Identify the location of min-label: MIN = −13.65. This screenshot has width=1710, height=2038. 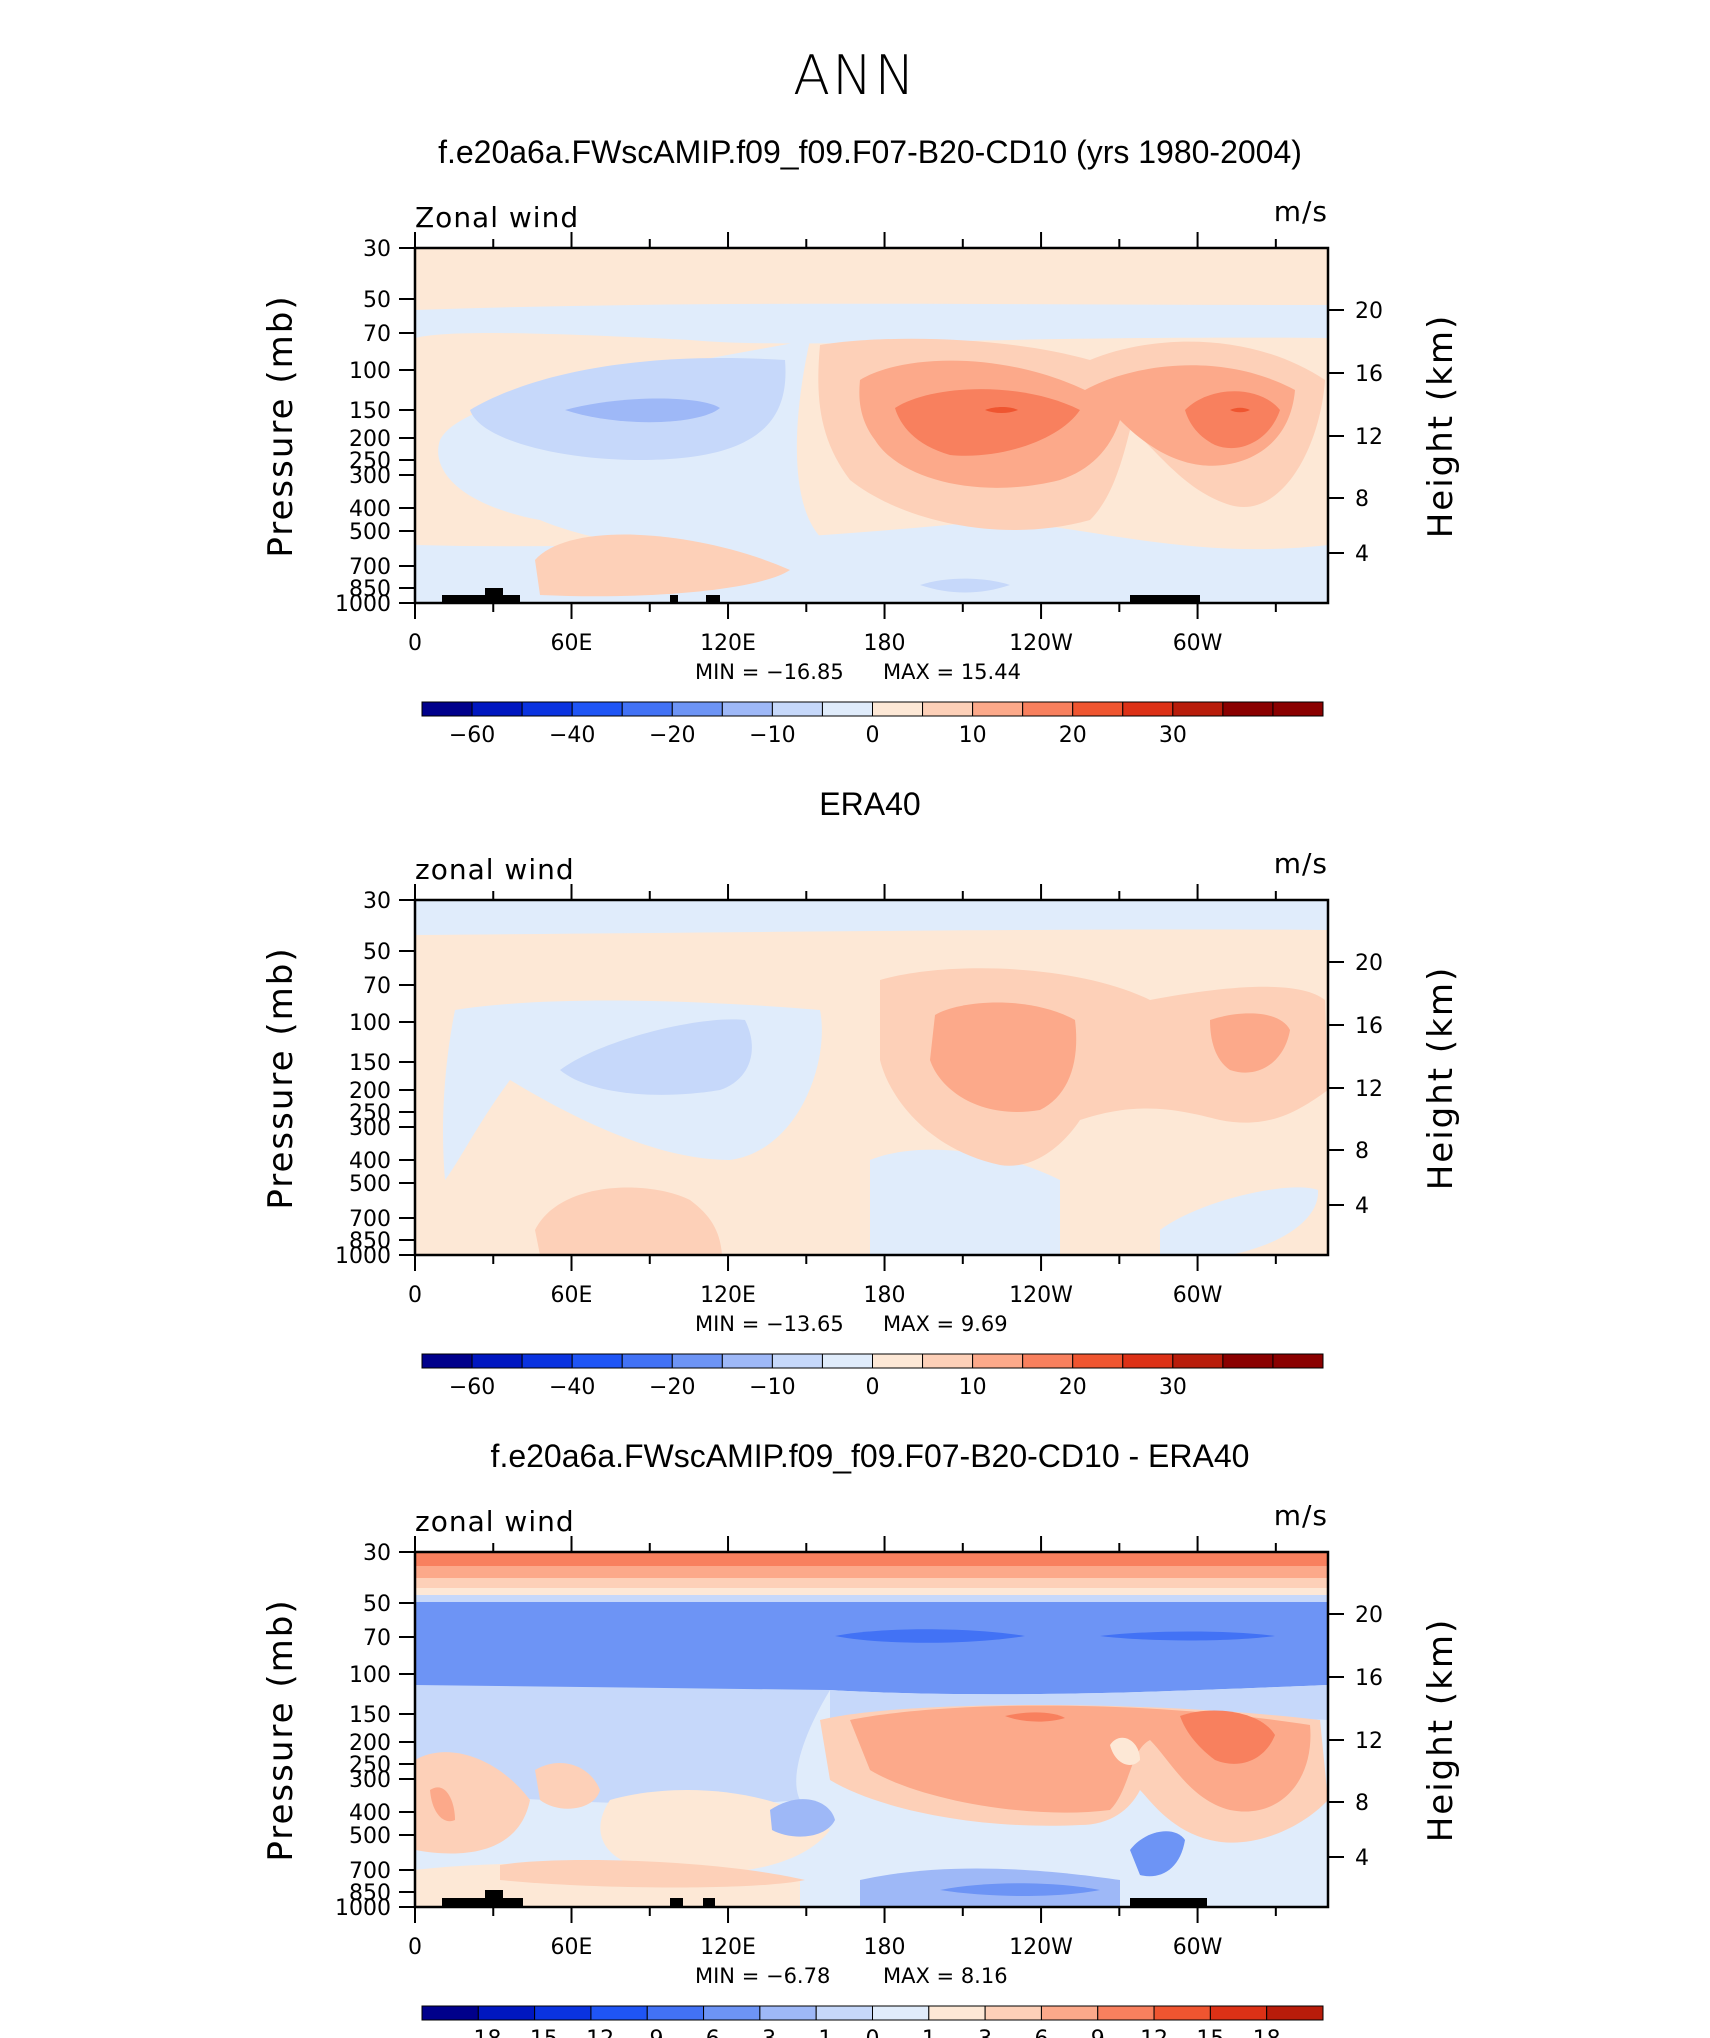
(769, 1324).